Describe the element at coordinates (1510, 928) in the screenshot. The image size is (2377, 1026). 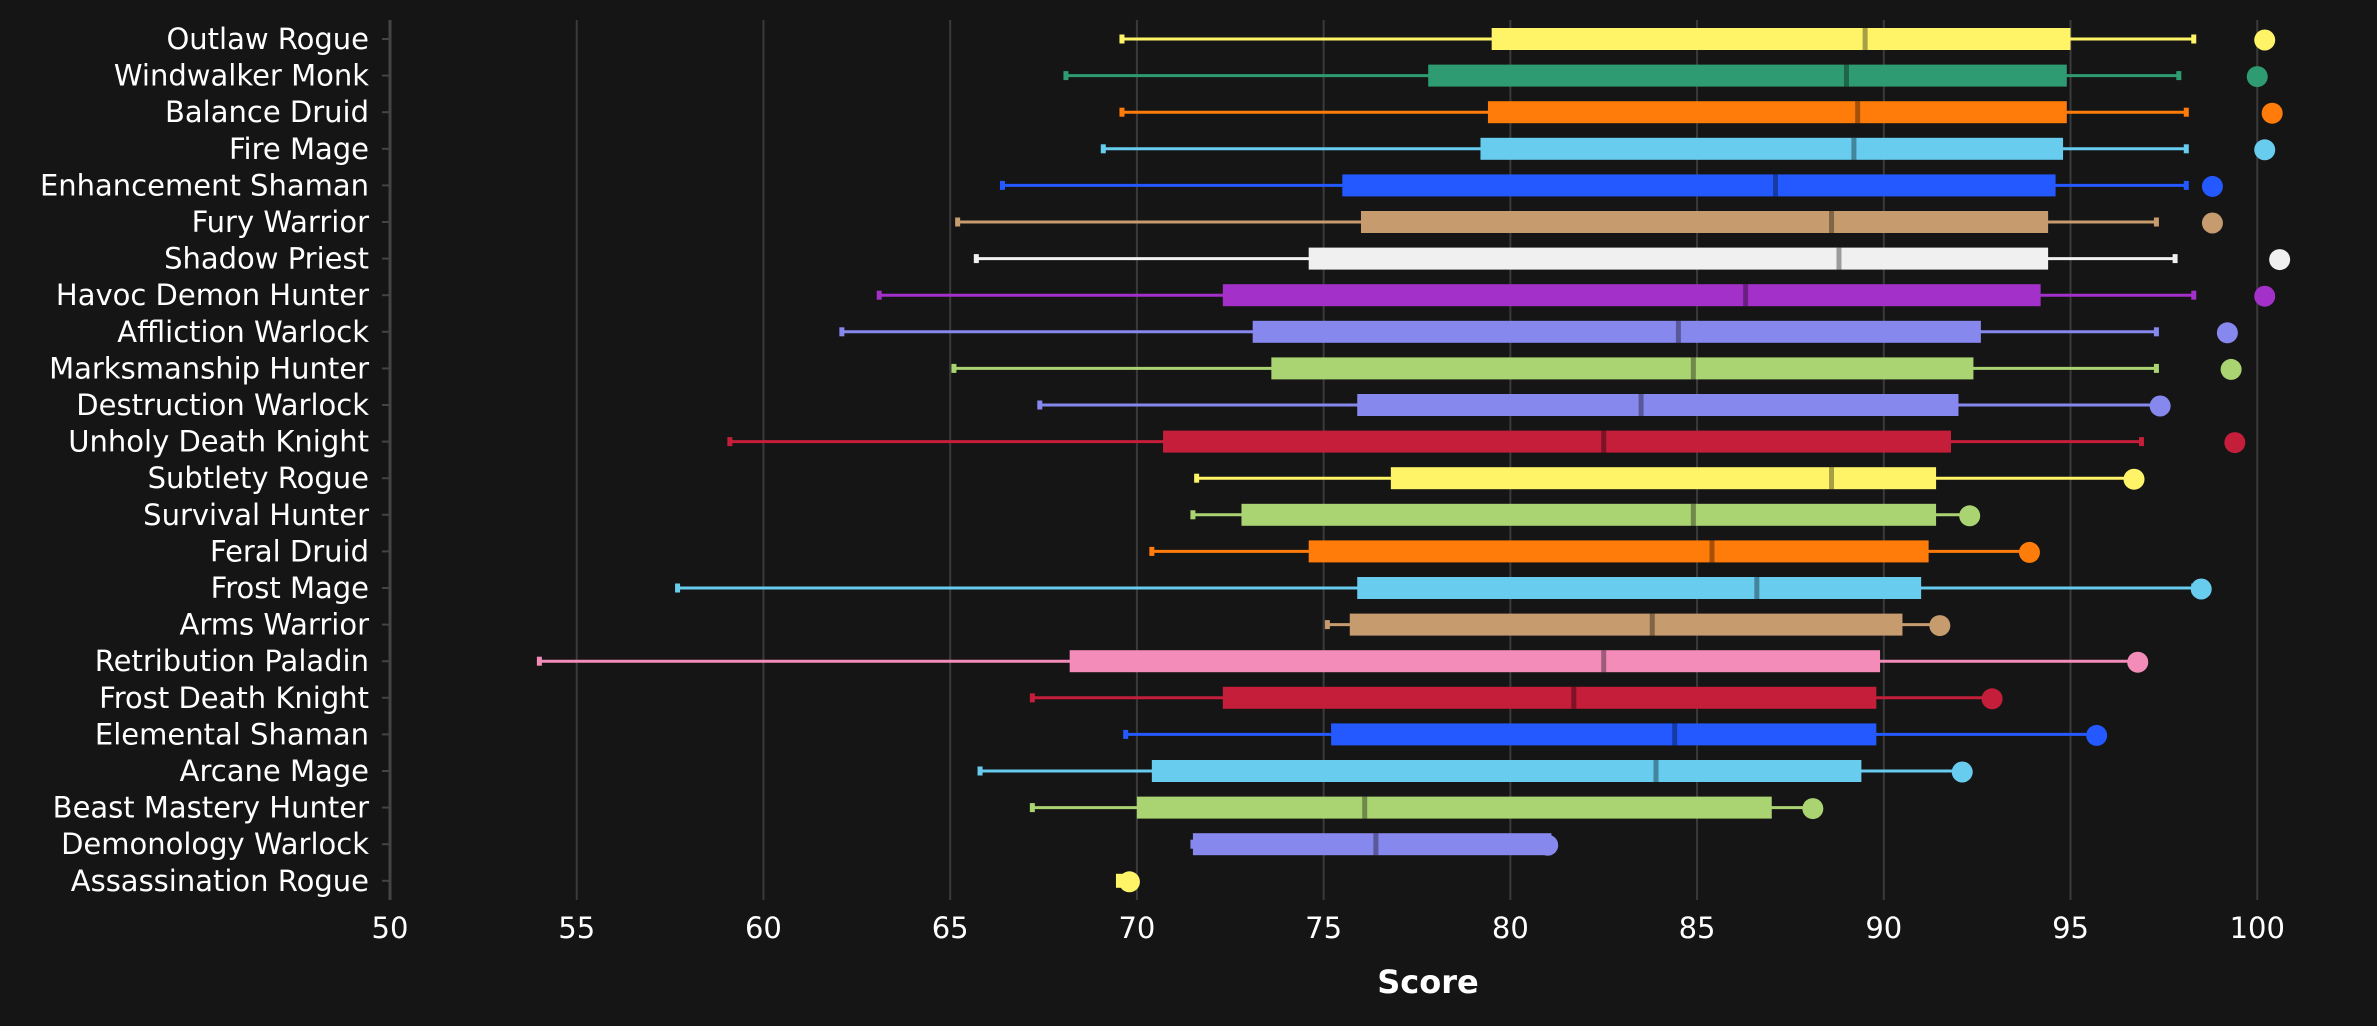
I see `x-tick-label-80: 80` at that location.